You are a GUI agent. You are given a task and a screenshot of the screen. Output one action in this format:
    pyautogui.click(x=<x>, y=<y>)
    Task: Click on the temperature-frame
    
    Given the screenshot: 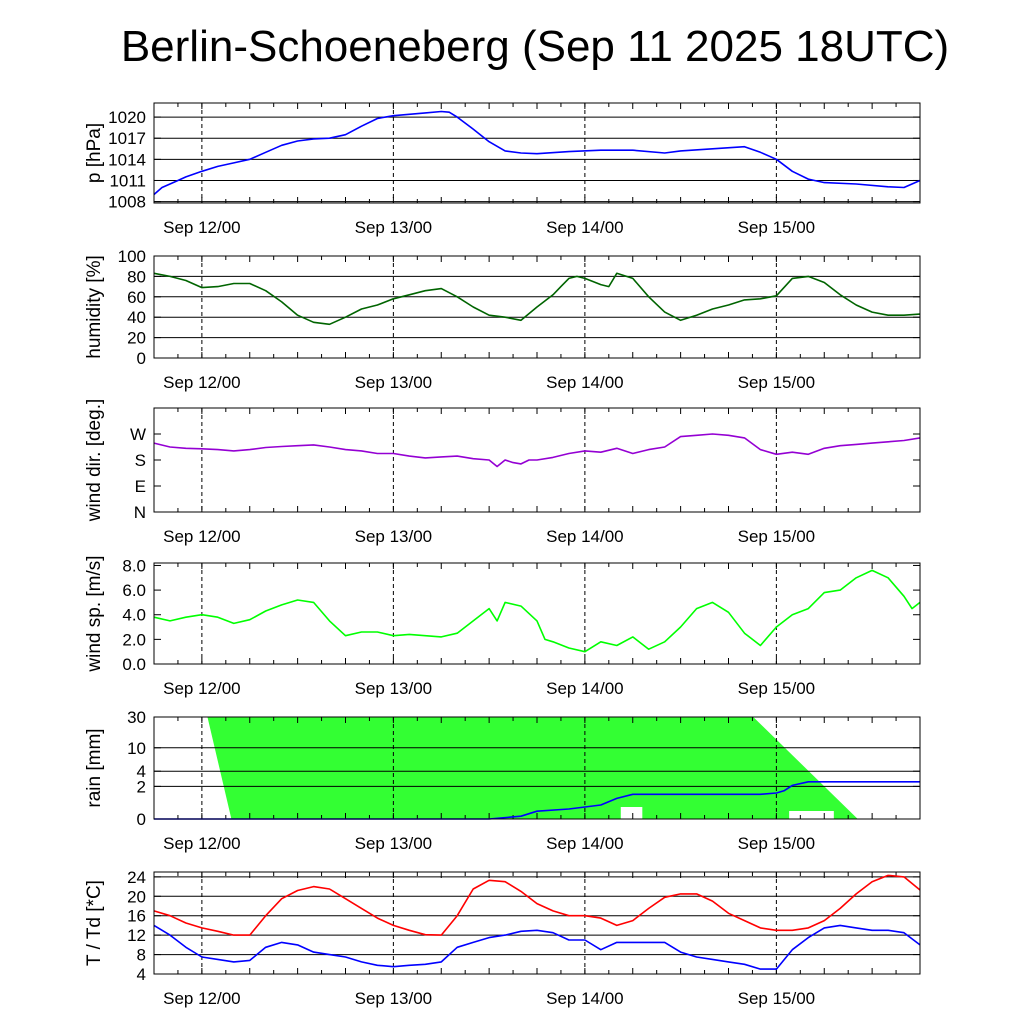 What is the action you would take?
    pyautogui.click(x=537, y=923)
    